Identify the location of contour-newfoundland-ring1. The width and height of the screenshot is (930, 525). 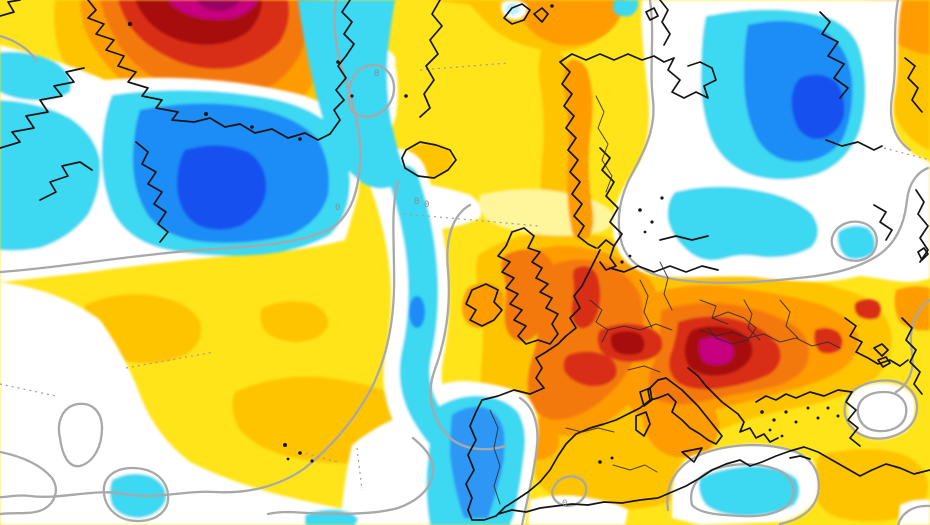
(80, 435).